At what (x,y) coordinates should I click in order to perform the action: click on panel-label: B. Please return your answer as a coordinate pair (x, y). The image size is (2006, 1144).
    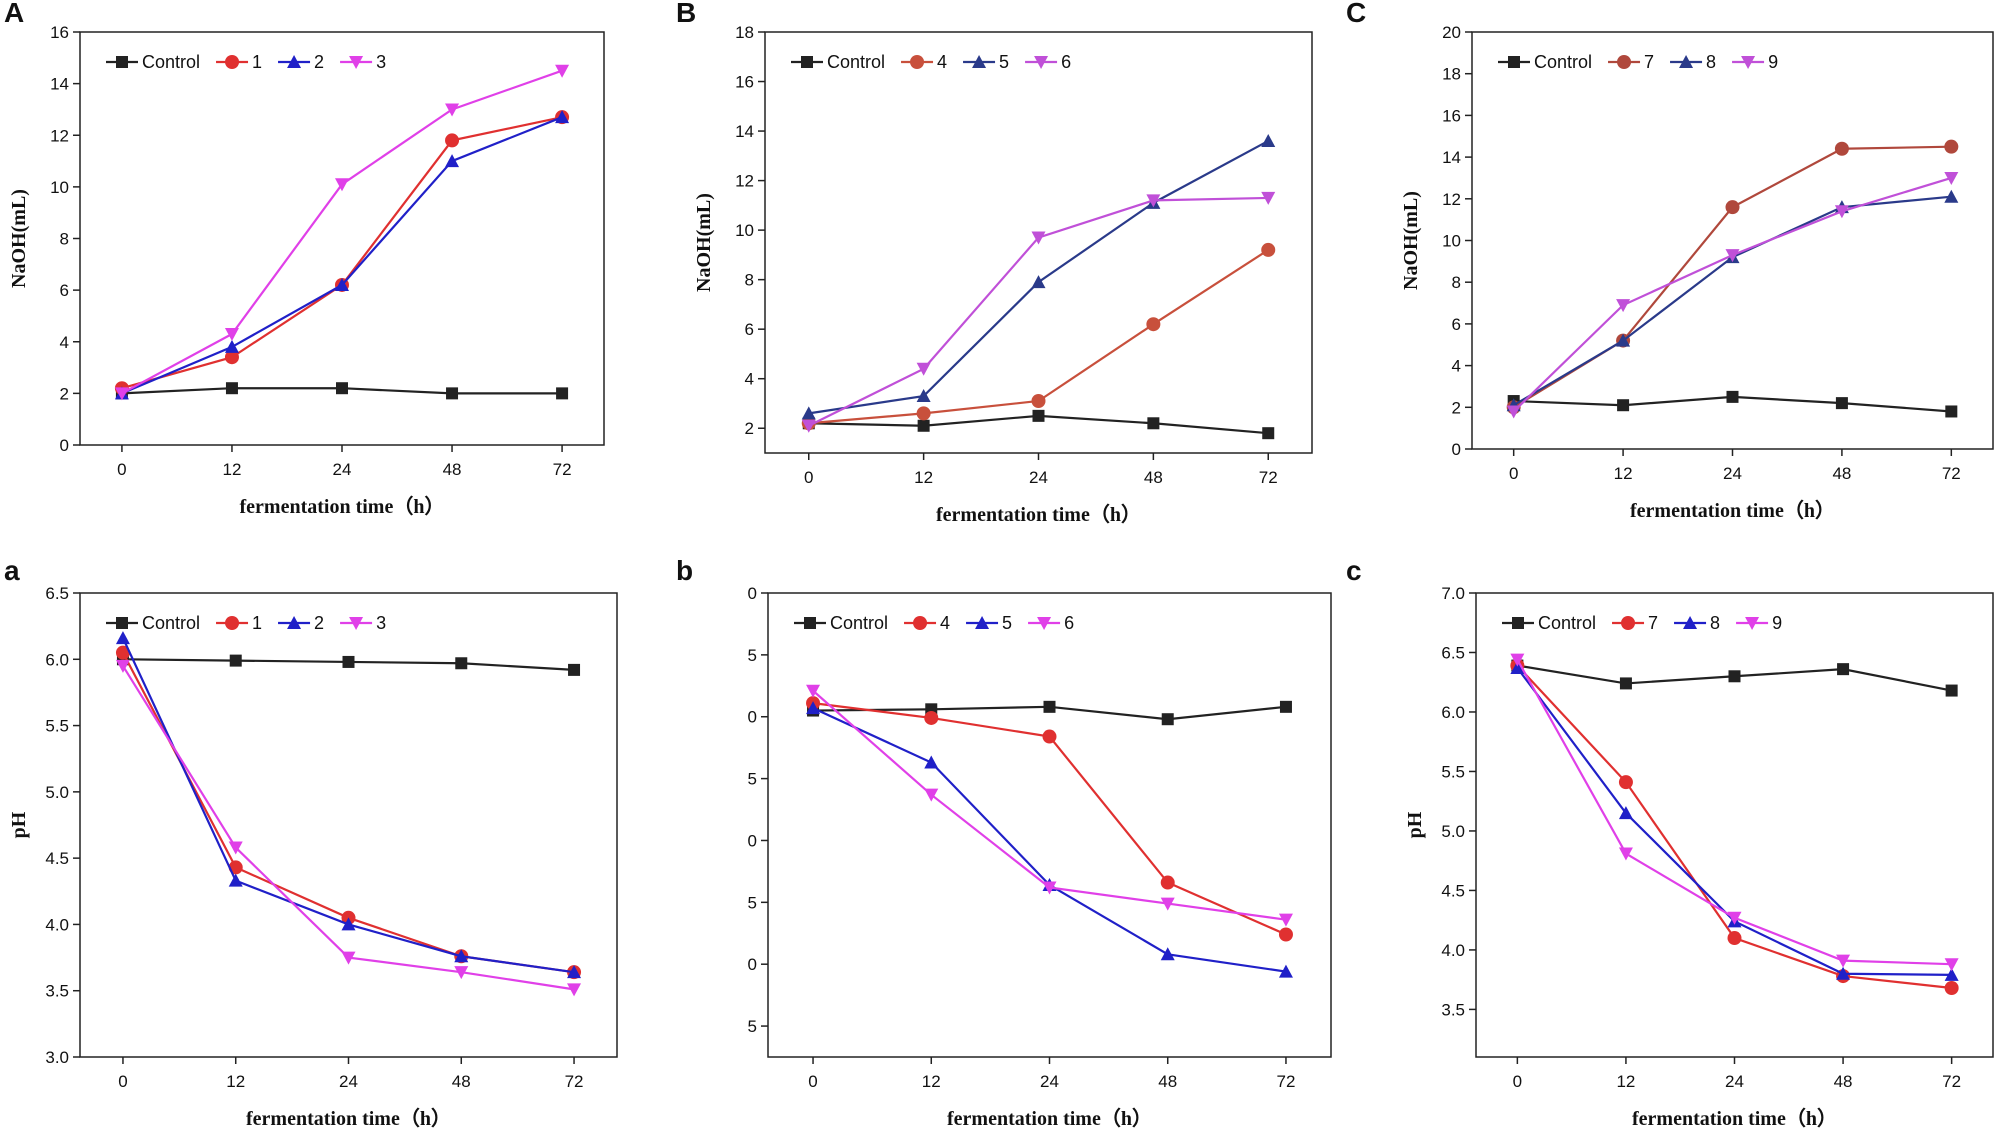
    Looking at the image, I should click on (686, 14).